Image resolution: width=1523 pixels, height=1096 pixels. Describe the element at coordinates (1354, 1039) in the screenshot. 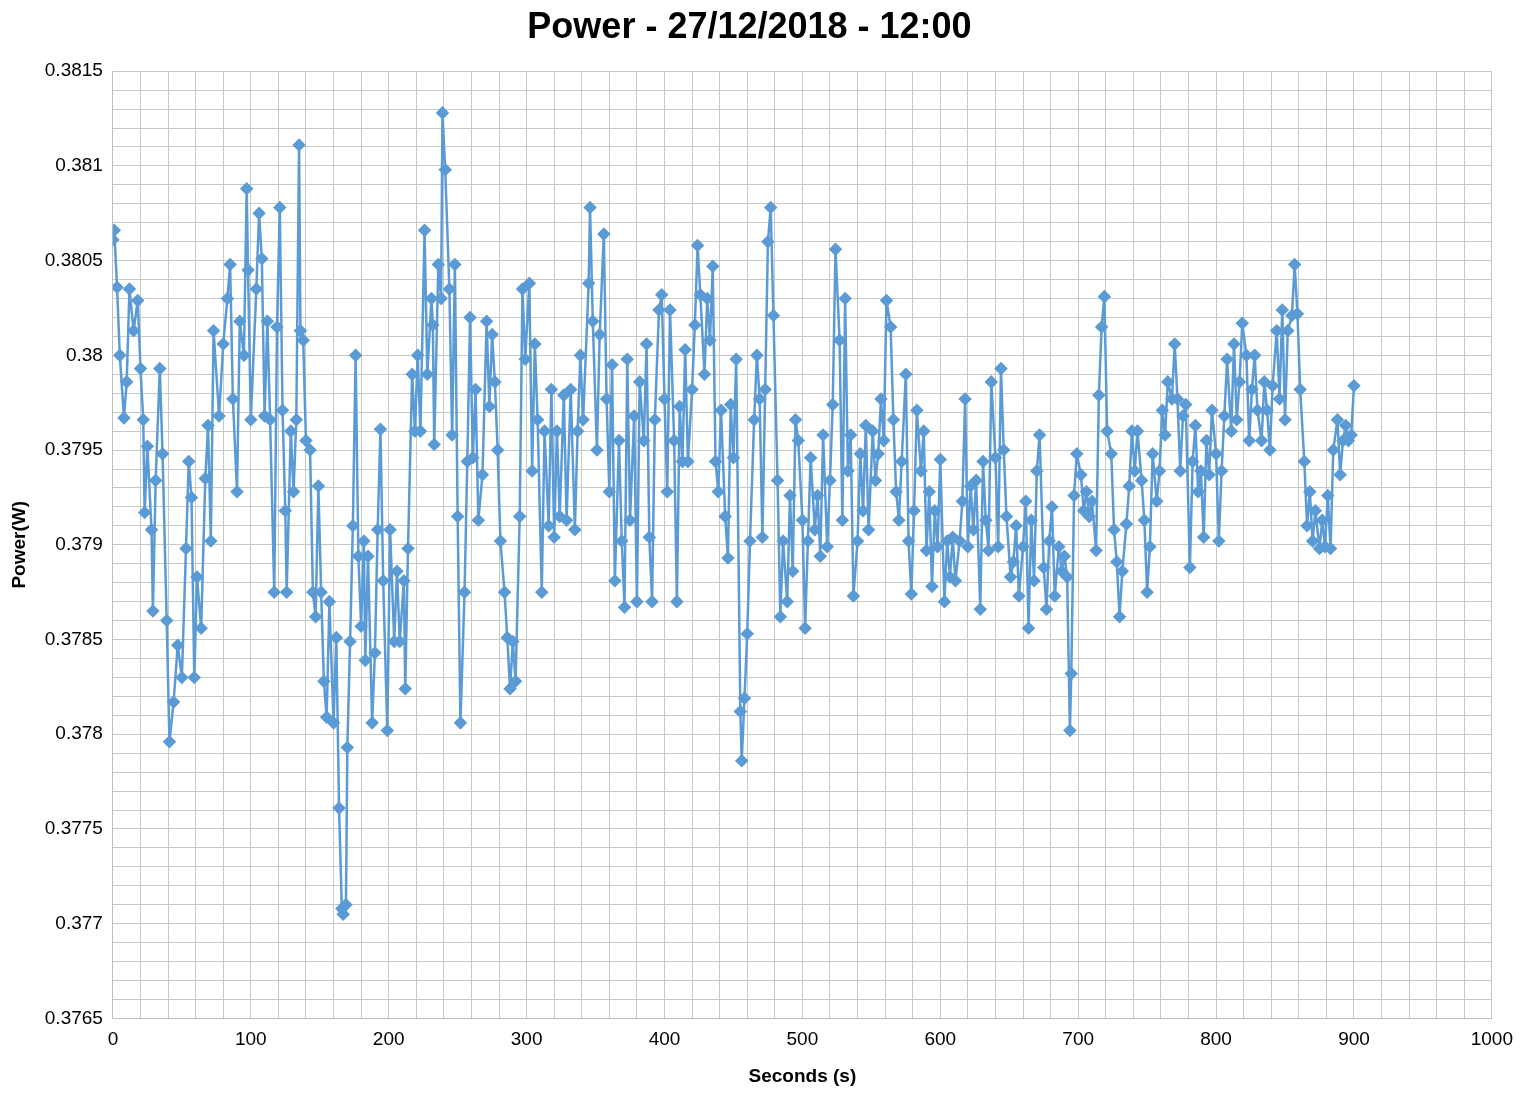

I see `x-tick-label: 900` at that location.